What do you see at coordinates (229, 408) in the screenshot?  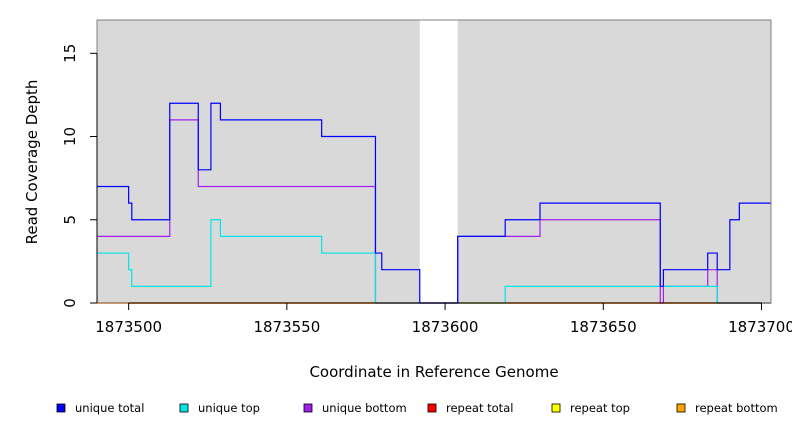 I see `legend-label: unique top` at bounding box center [229, 408].